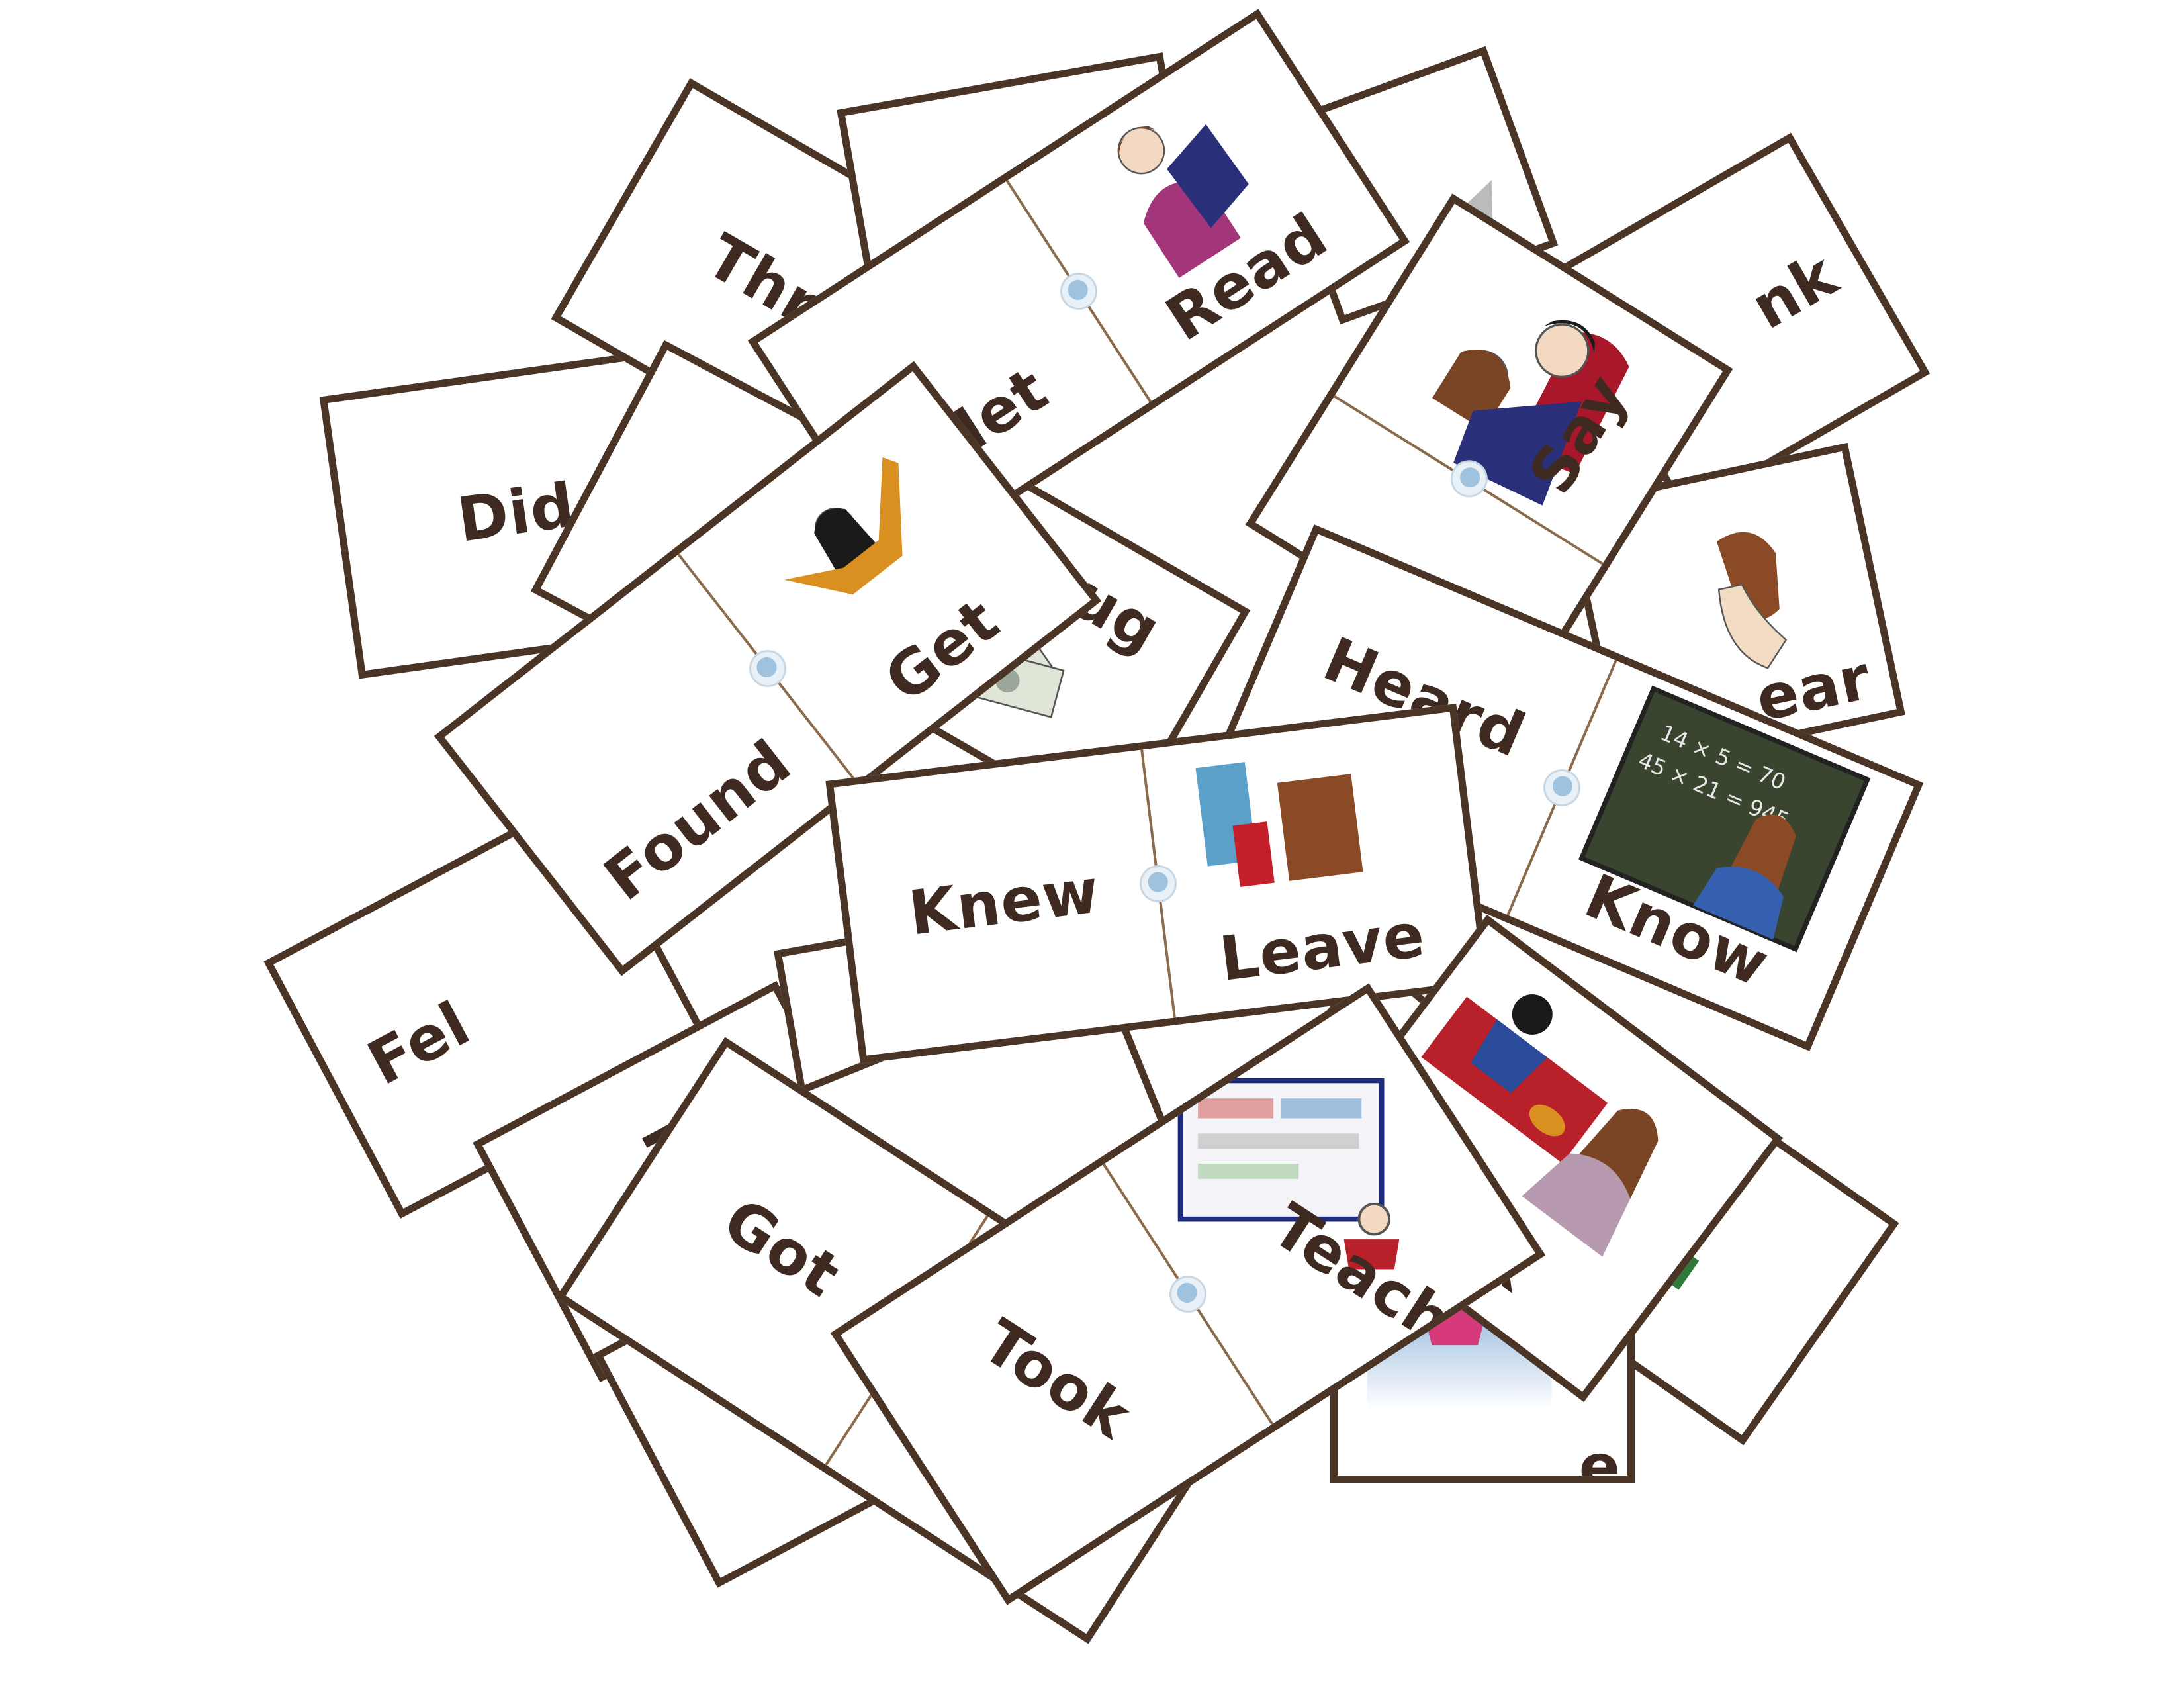  I want to click on two-women-illustration, so click(1555, 1110).